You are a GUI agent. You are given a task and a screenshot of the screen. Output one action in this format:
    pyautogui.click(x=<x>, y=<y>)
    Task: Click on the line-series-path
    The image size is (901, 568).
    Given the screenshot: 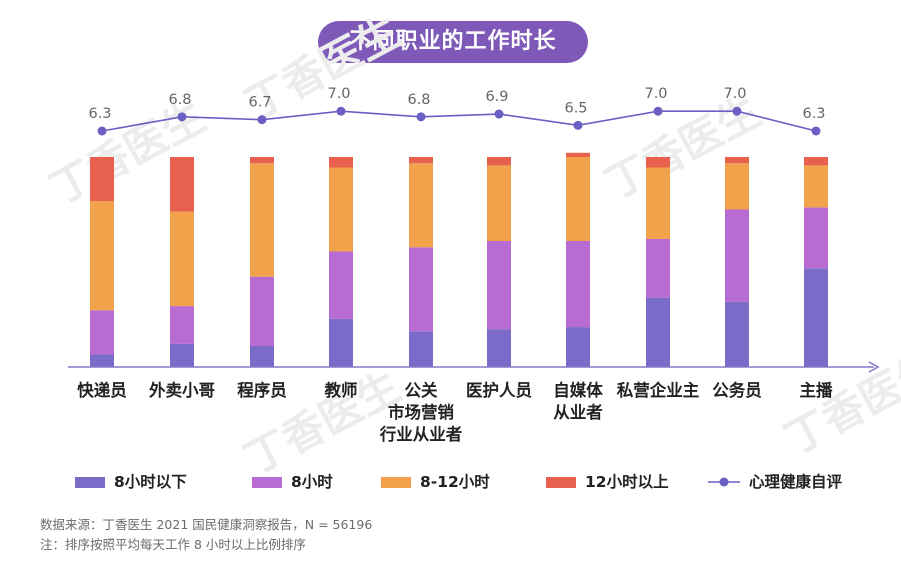 What is the action you would take?
    pyautogui.click(x=459, y=121)
    